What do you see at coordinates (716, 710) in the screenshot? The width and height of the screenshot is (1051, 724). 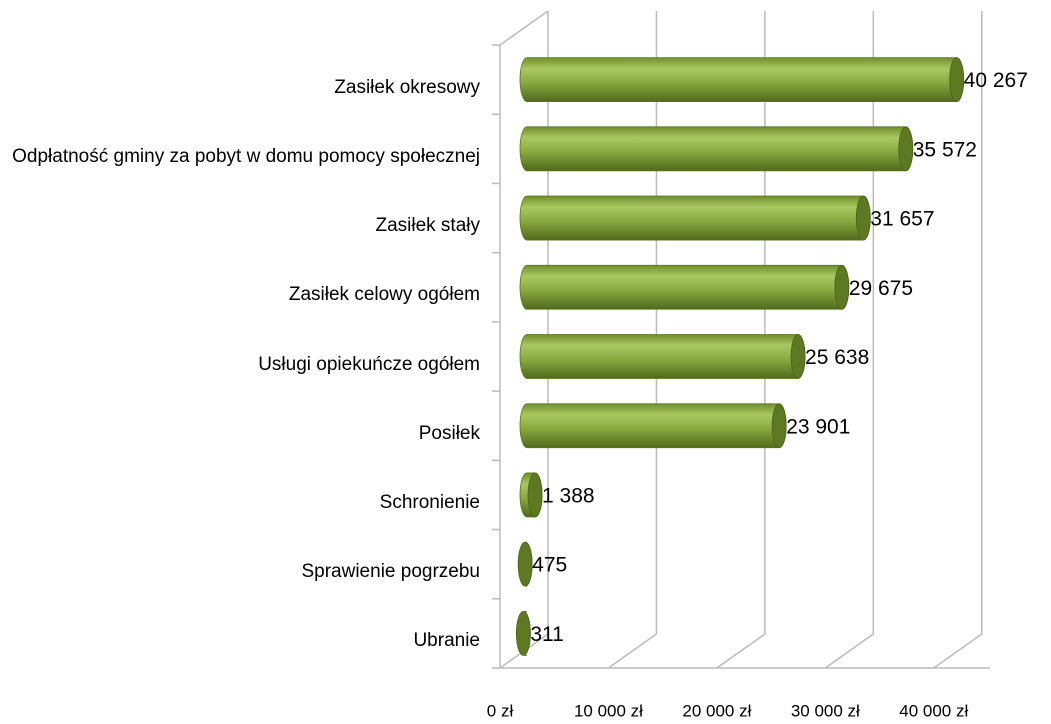 I see `x-tick-label: 20 000 zł` at bounding box center [716, 710].